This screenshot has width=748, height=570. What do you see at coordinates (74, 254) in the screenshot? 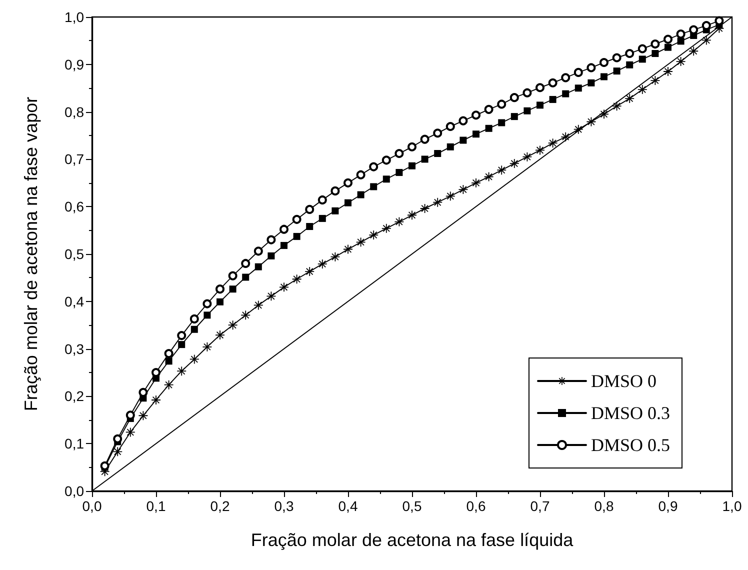
I see `y-tick-label: 0,5` at bounding box center [74, 254].